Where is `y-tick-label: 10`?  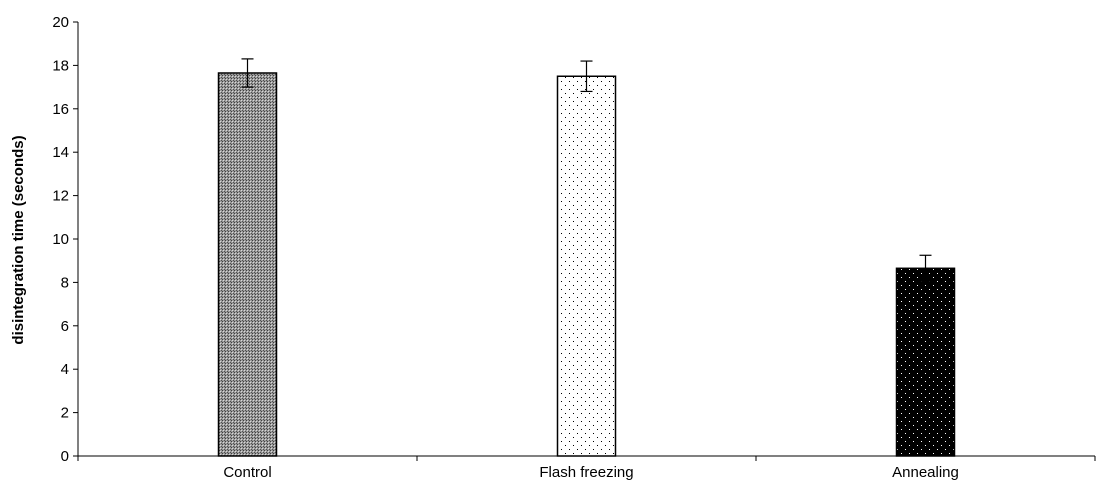
y-tick-label: 10 is located at coordinates (60, 239).